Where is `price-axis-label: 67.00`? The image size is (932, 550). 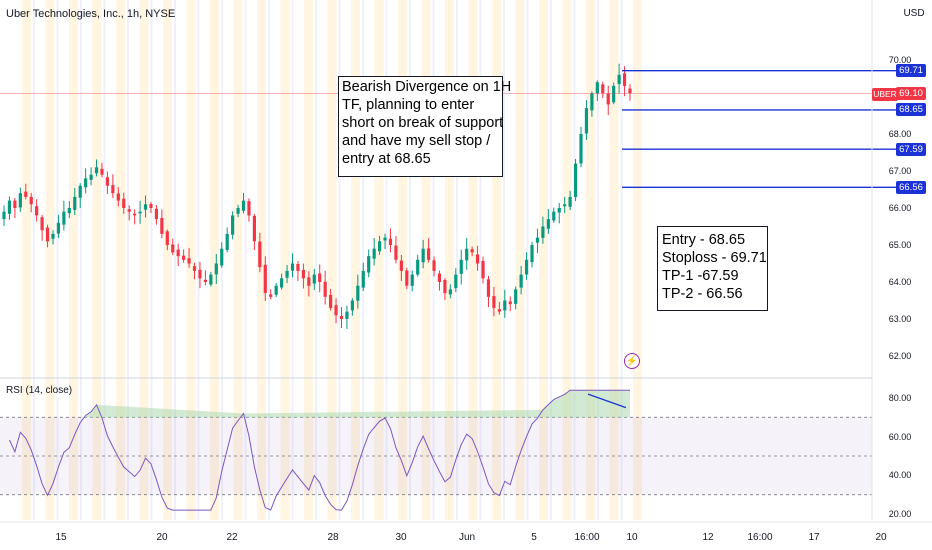
price-axis-label: 67.00 is located at coordinates (900, 171).